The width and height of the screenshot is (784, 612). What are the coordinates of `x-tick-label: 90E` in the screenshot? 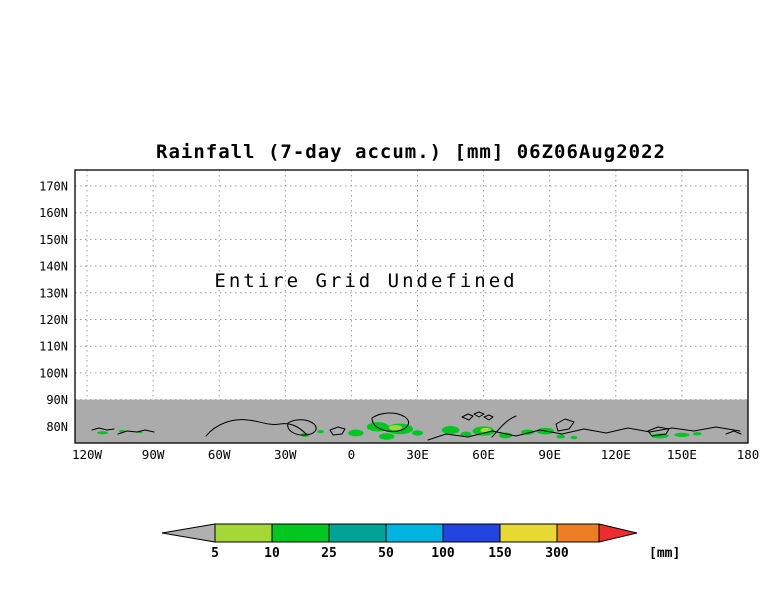 It's located at (549, 454).